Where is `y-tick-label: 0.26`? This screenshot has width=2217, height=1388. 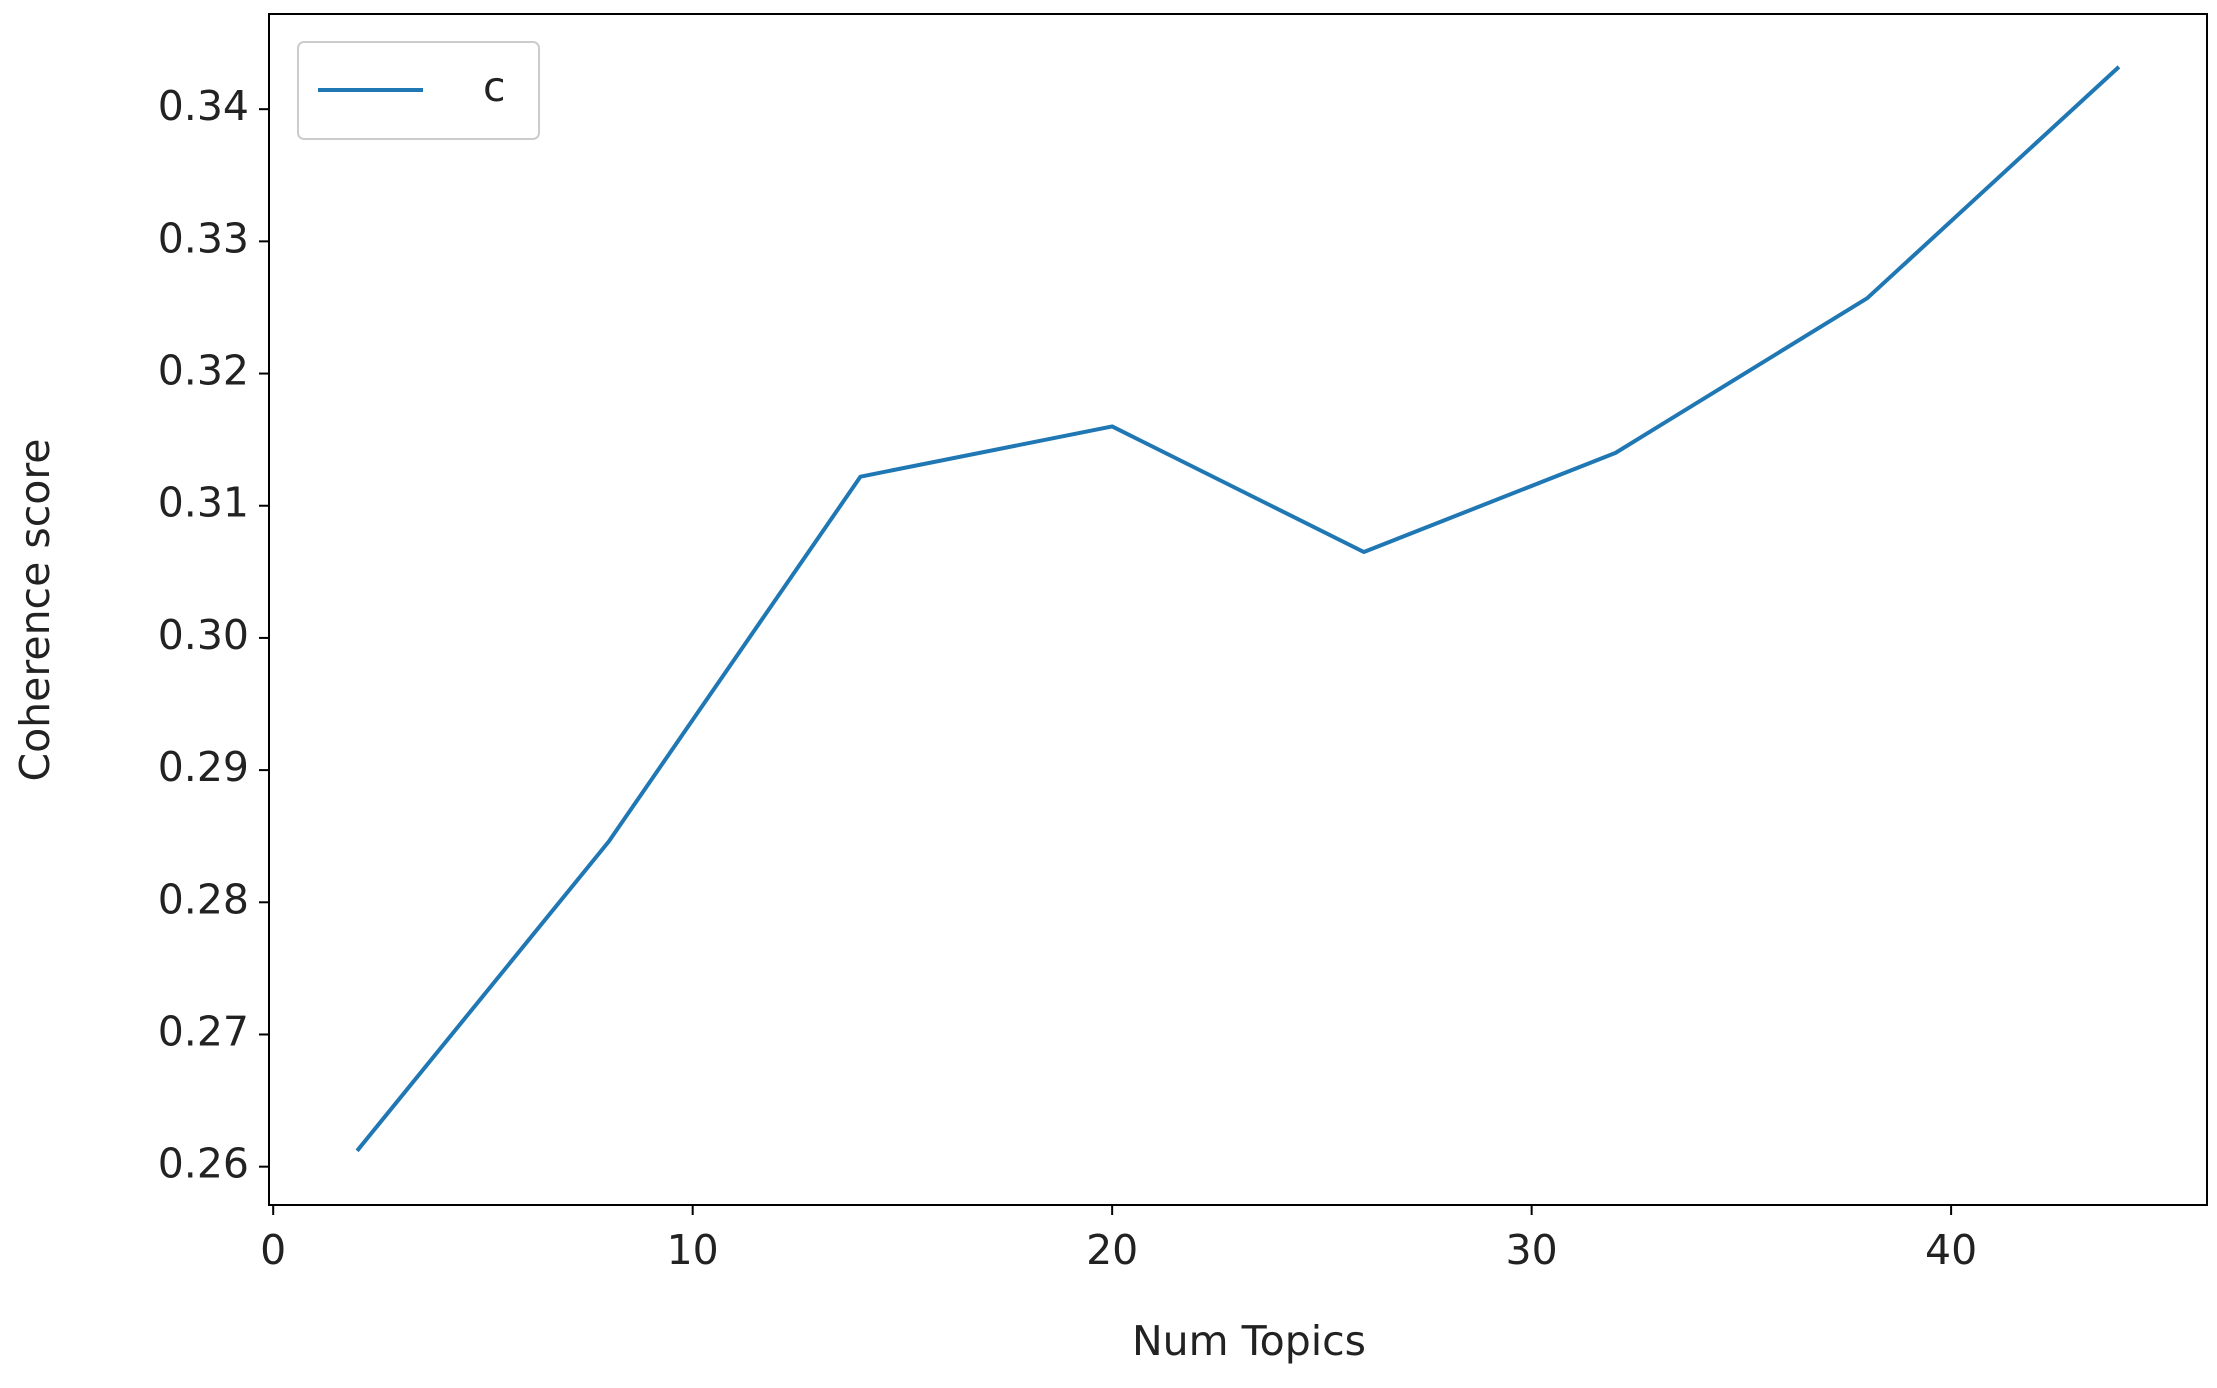
y-tick-label: 0.26 is located at coordinates (203, 1164).